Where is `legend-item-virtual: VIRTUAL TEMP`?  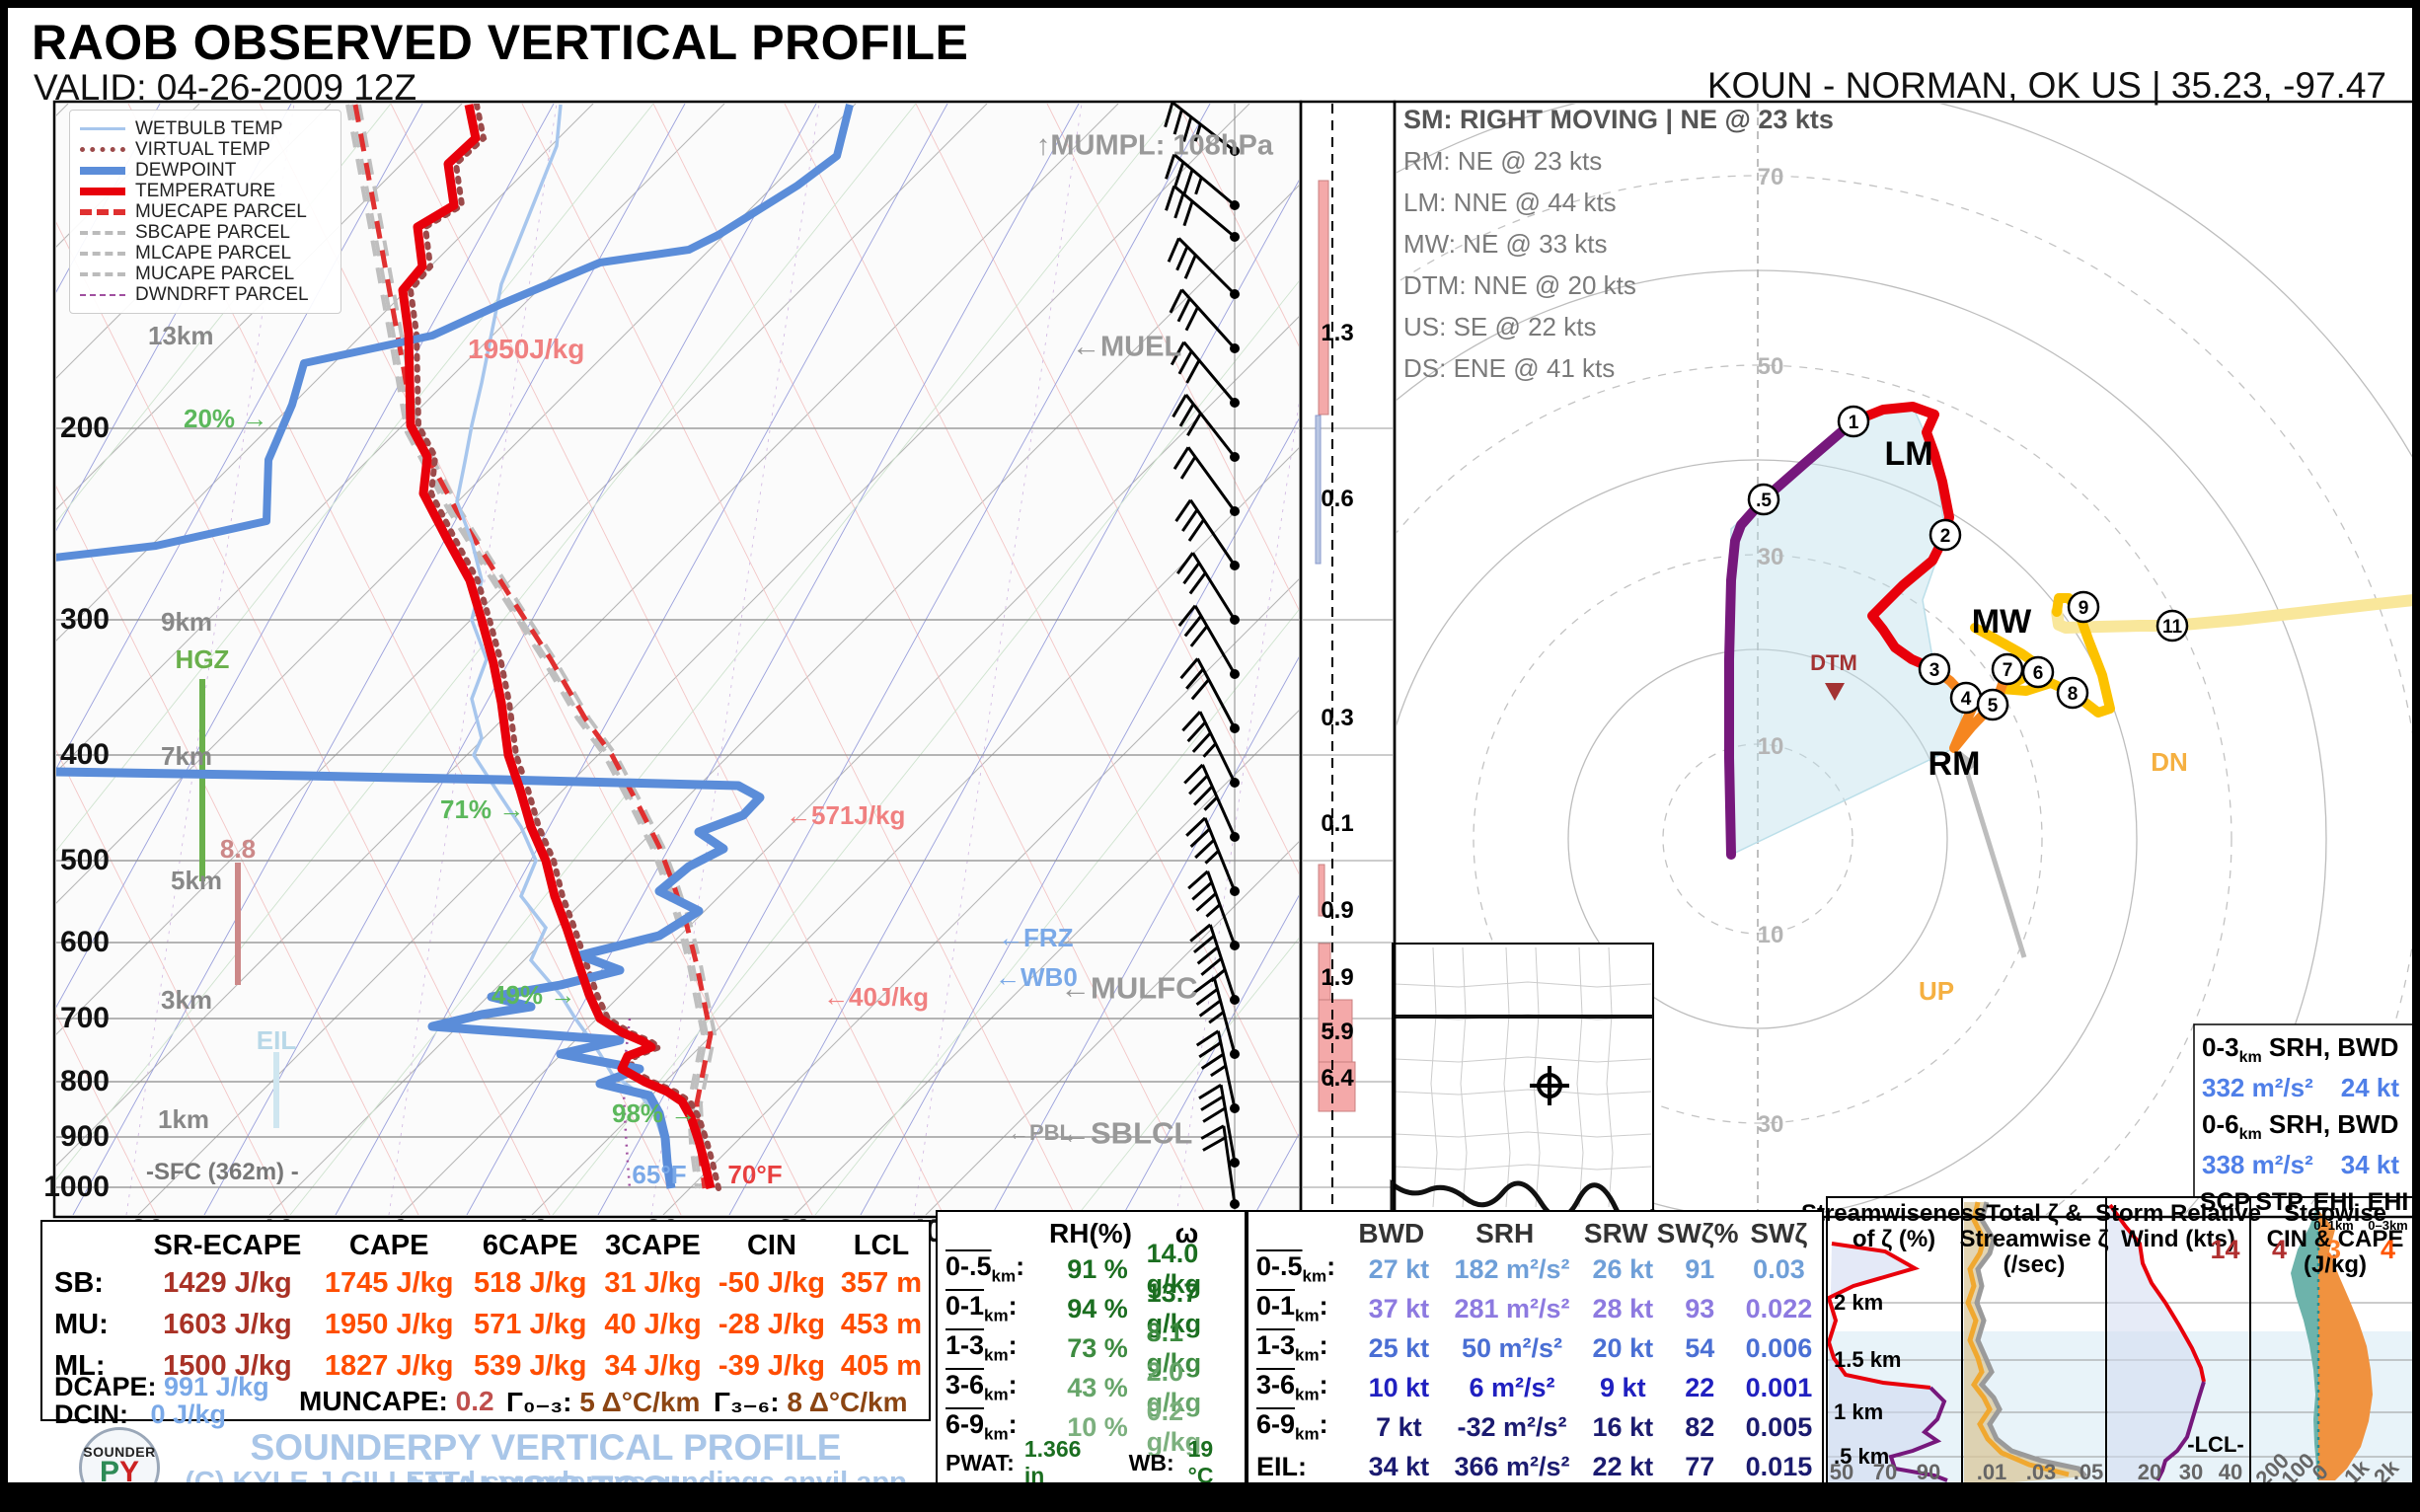 legend-item-virtual: VIRTUAL TEMP is located at coordinates (205, 150).